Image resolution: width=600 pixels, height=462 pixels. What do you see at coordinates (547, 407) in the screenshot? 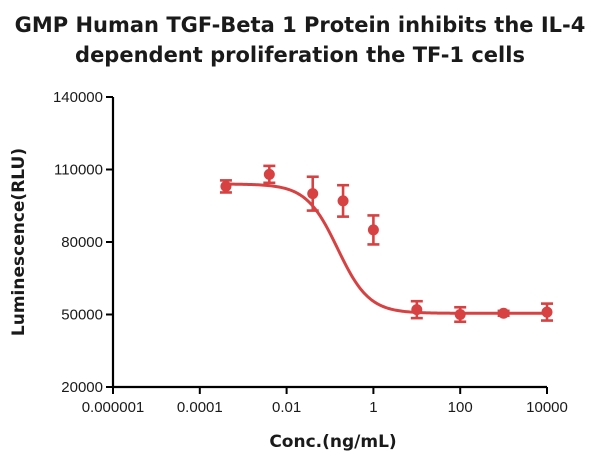
I see `x-tick-label: 10000` at bounding box center [547, 407].